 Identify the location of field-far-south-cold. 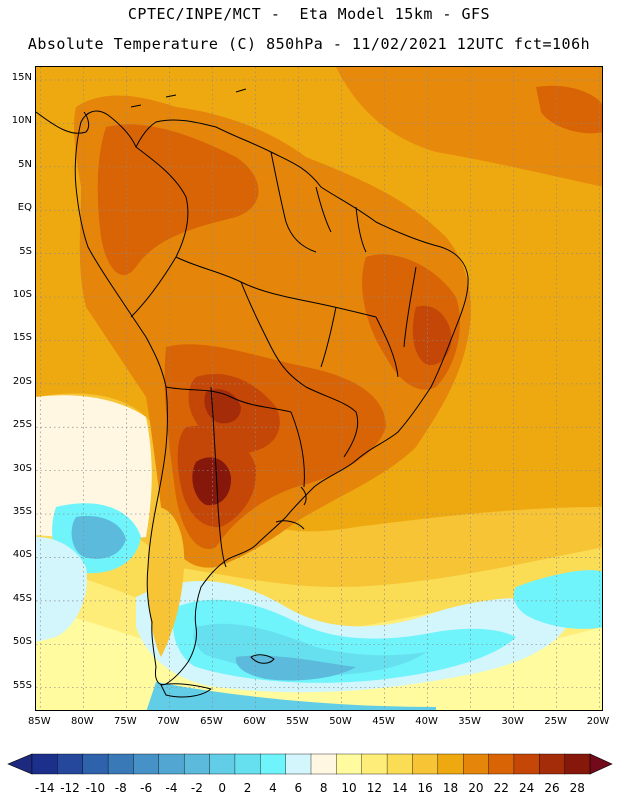
(291, 696).